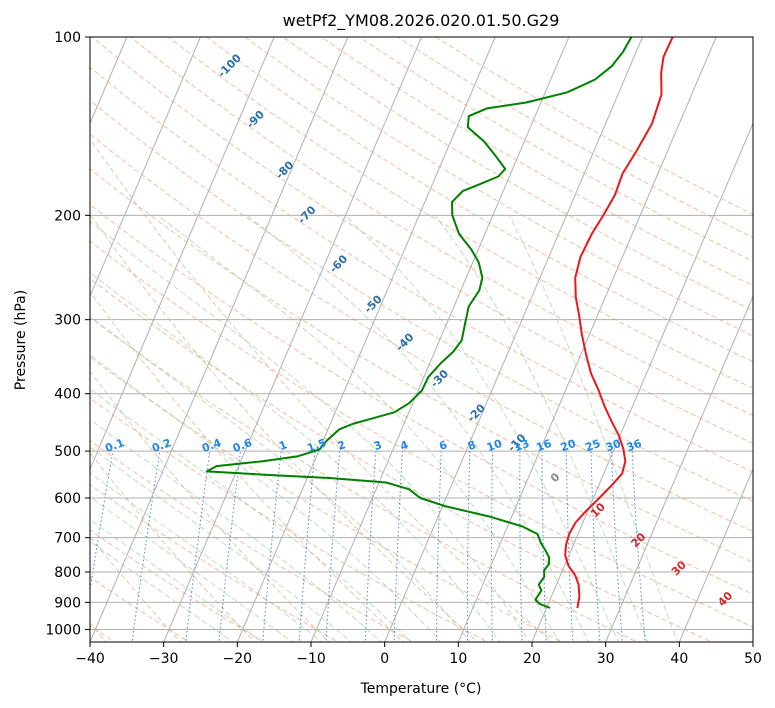  What do you see at coordinates (67, 395) in the screenshot?
I see `y-tick-label: 400` at bounding box center [67, 395].